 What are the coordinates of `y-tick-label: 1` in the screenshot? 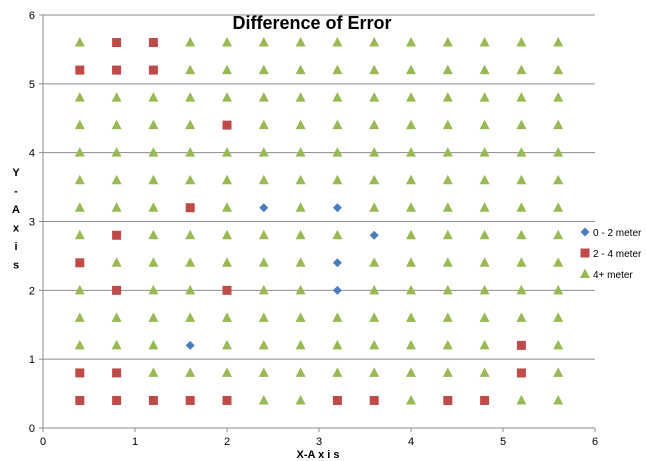 It's located at (32, 360).